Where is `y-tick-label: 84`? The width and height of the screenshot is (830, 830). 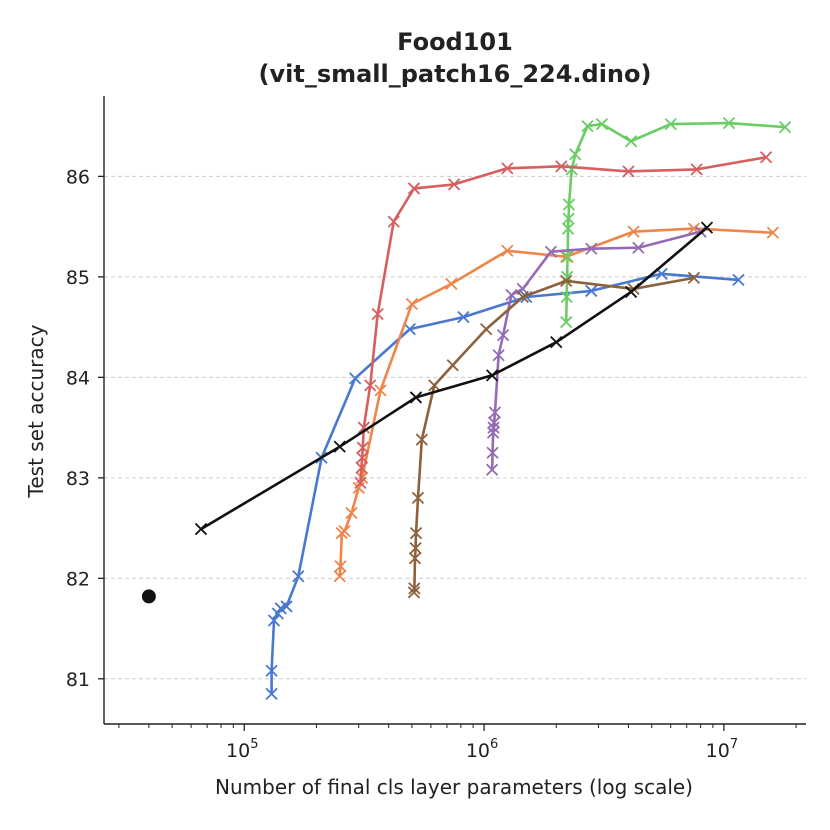 y-tick-label: 84 is located at coordinates (78, 378).